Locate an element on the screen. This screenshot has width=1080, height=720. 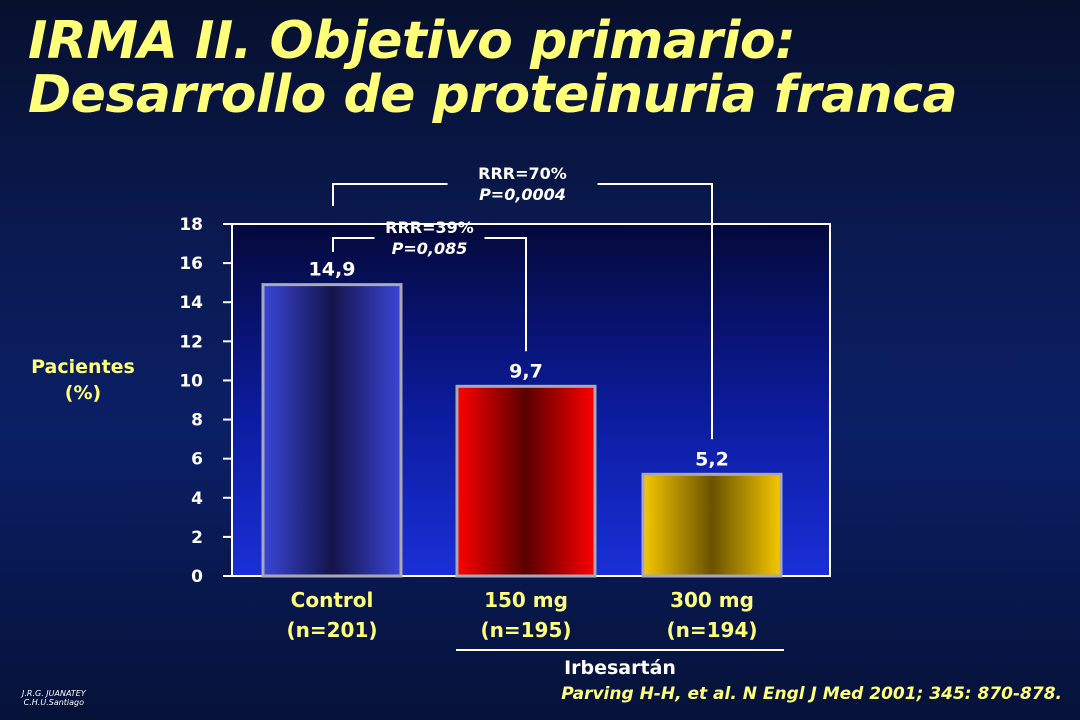
y-tick-label: 8 is located at coordinates (197, 421).